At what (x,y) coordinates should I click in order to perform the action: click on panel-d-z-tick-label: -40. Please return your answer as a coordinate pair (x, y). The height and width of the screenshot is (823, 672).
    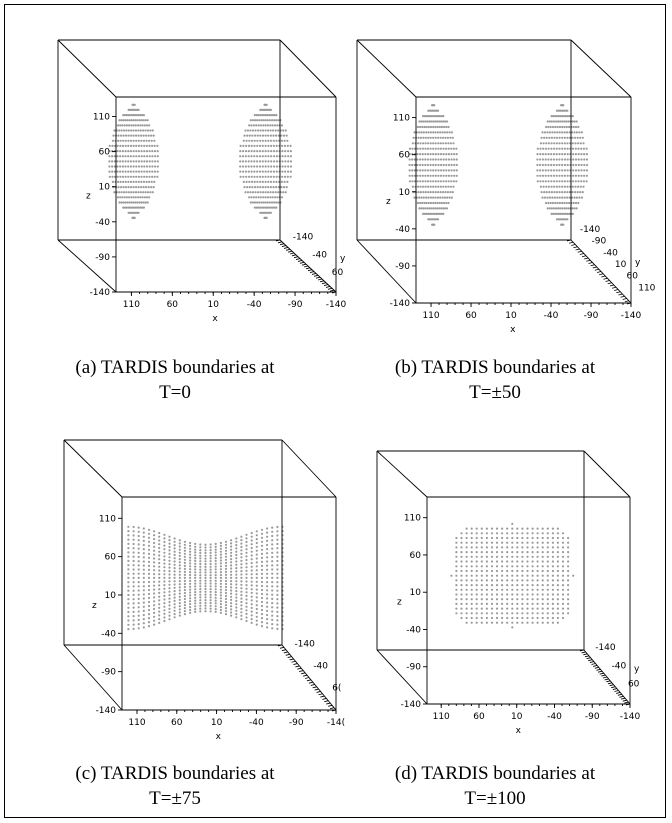
    Looking at the image, I should click on (413, 630).